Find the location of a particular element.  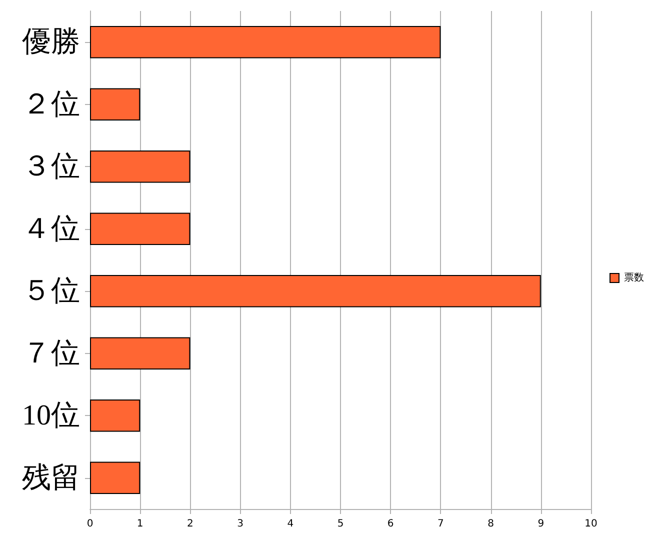

x-tick-label: 8 is located at coordinates (491, 524).